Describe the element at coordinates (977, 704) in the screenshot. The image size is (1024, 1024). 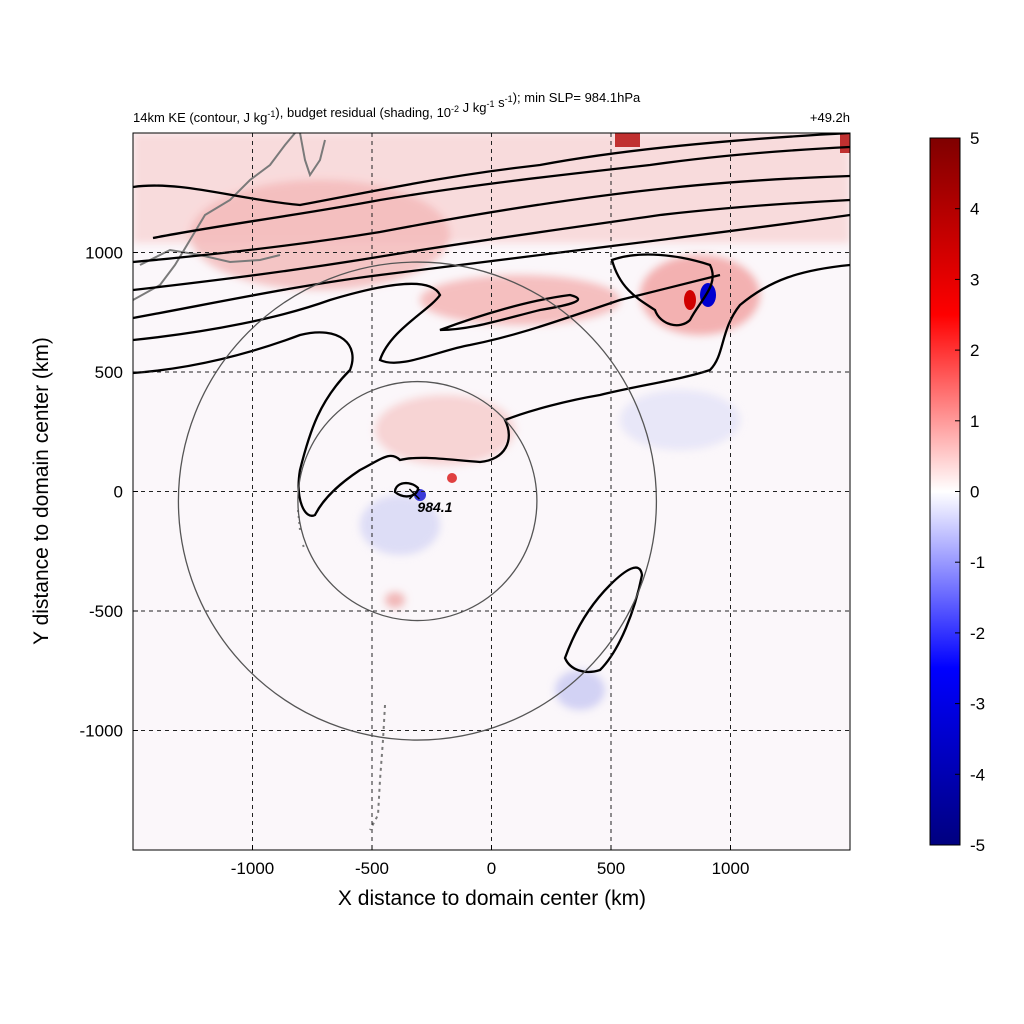
I see `colorbar-tick-label: -3` at that location.